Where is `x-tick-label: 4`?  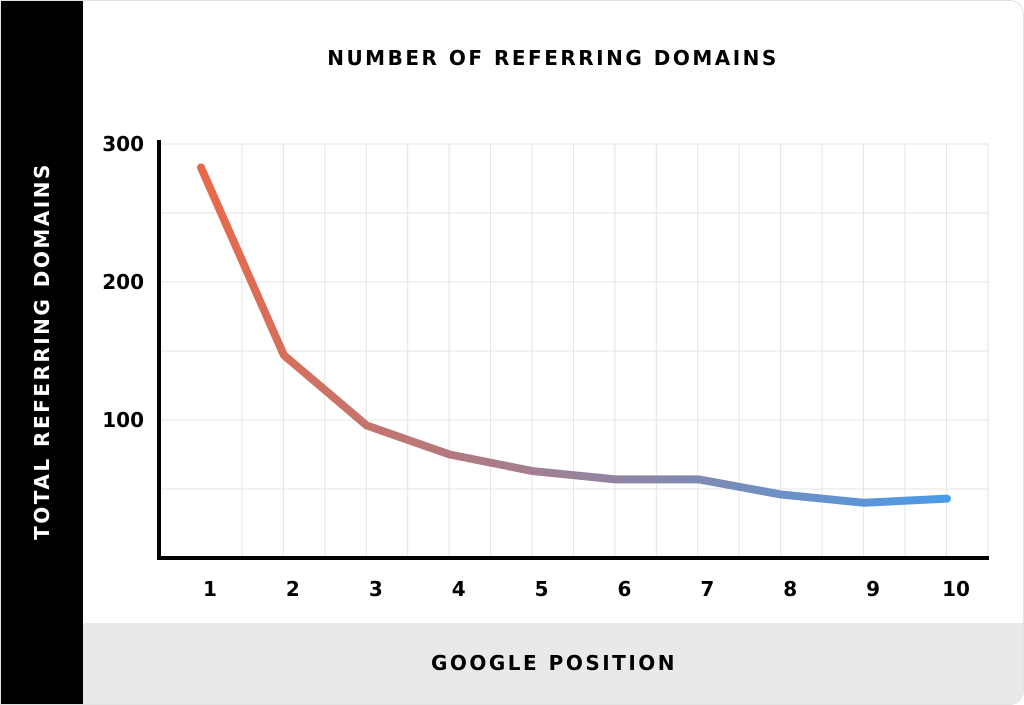 x-tick-label: 4 is located at coordinates (459, 589).